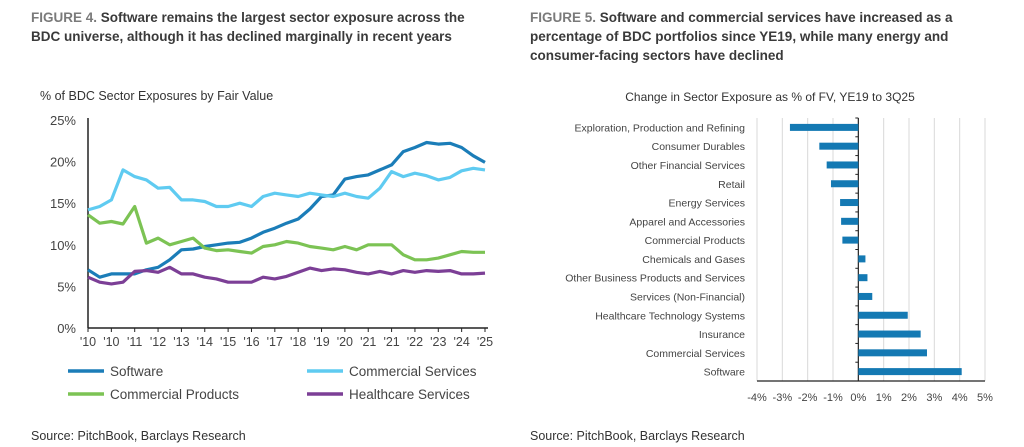 This screenshot has height=447, width=1024. What do you see at coordinates (66, 328) in the screenshot?
I see `y-tick-label: 0%` at bounding box center [66, 328].